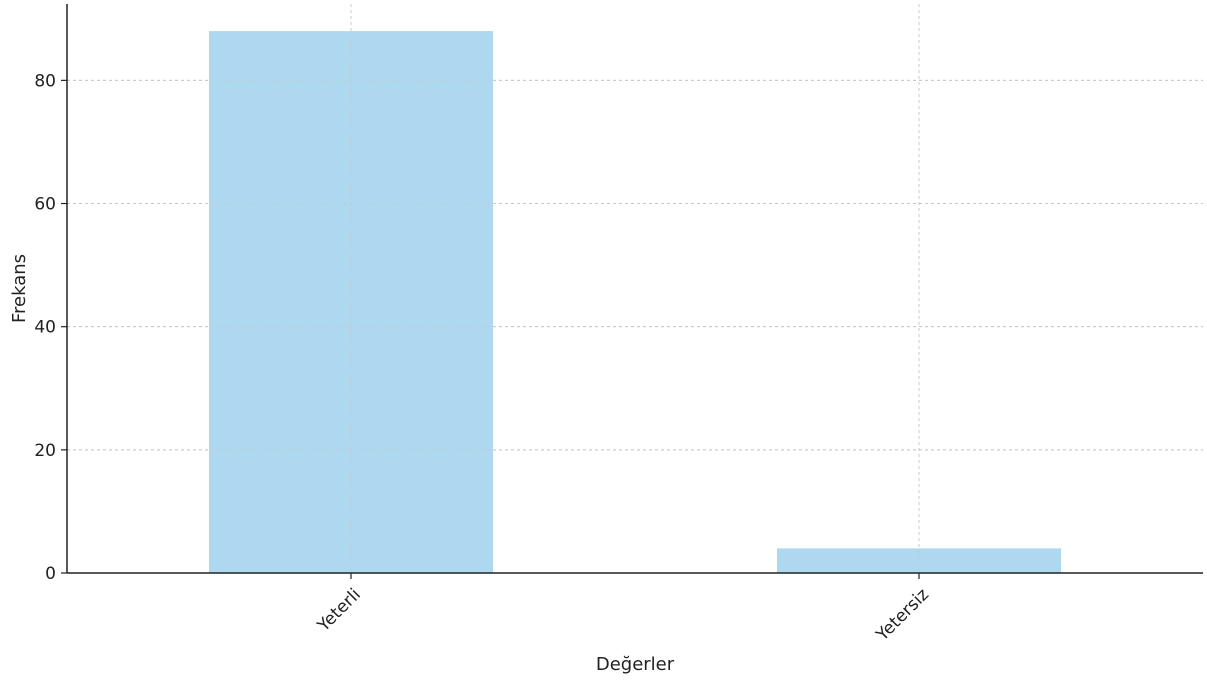 The height and width of the screenshot is (686, 1207). Describe the element at coordinates (635, 664) in the screenshot. I see `x-axis-title: Değerler` at that location.